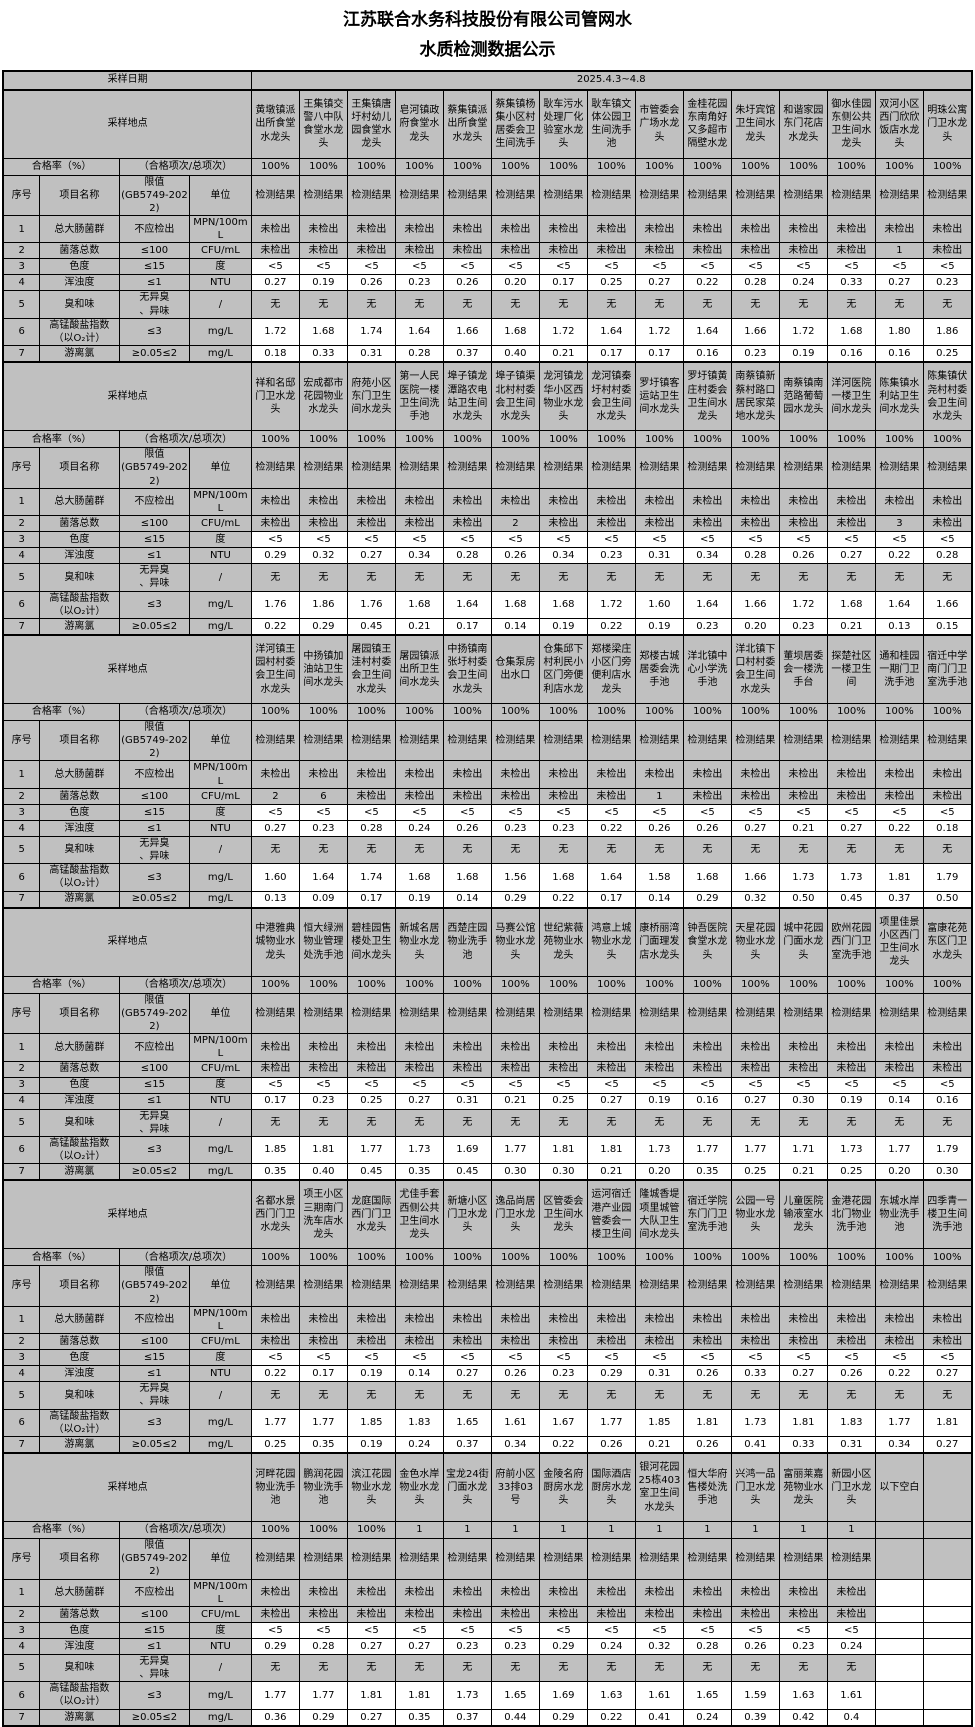  Describe the element at coordinates (515, 1374) in the screenshot. I see `result-value: 0.26` at that location.